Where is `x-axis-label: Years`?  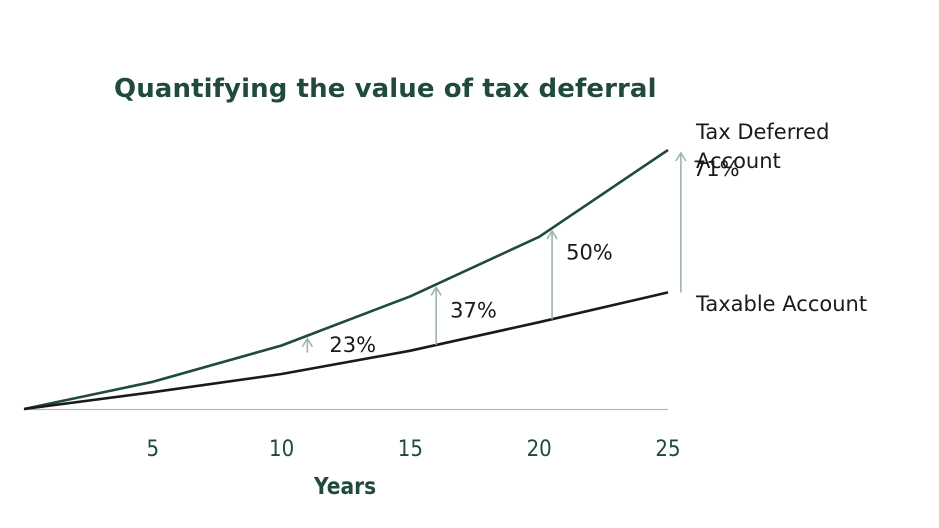 x-axis-label: Years is located at coordinates (345, 487).